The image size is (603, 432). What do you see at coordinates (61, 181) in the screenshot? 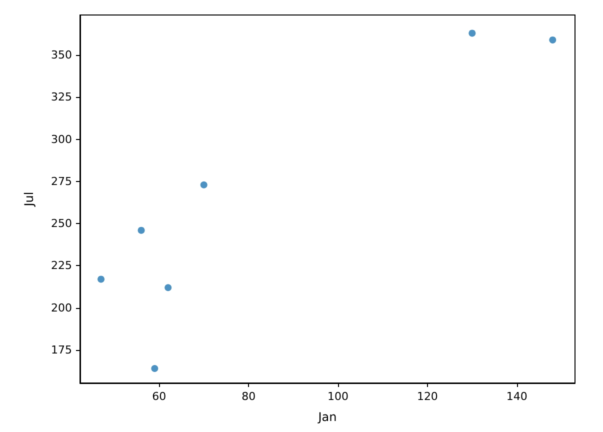
I see `y-tick-label: 275` at bounding box center [61, 181].